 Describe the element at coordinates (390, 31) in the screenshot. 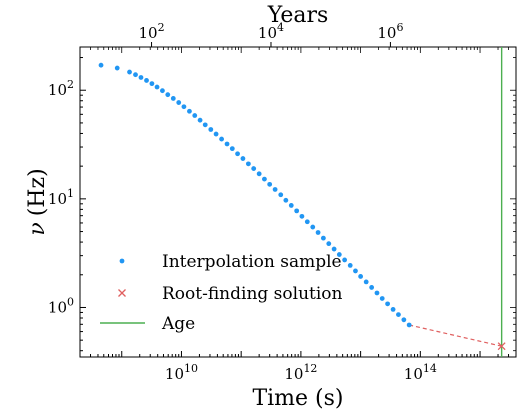

I see `x2-tick-label: 10⁶` at that location.